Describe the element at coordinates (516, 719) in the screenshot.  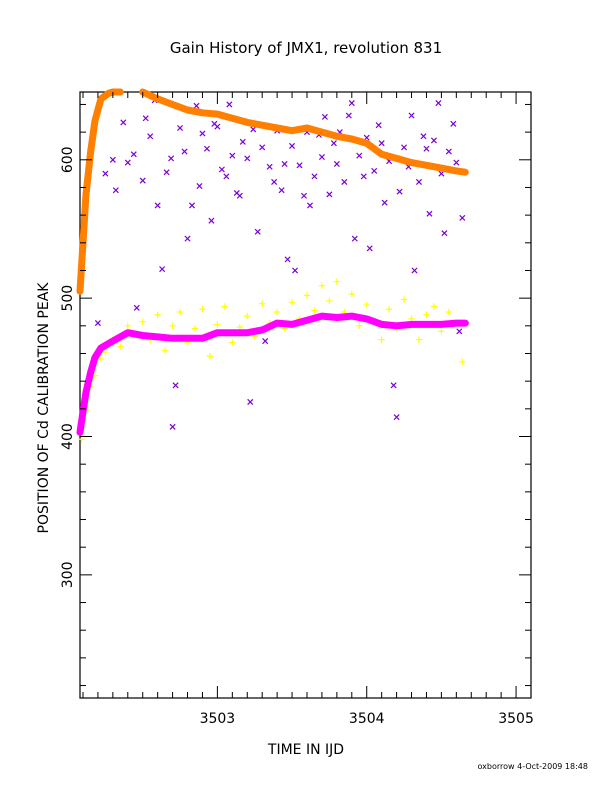
I see `x-tick-label: 3505` at that location.